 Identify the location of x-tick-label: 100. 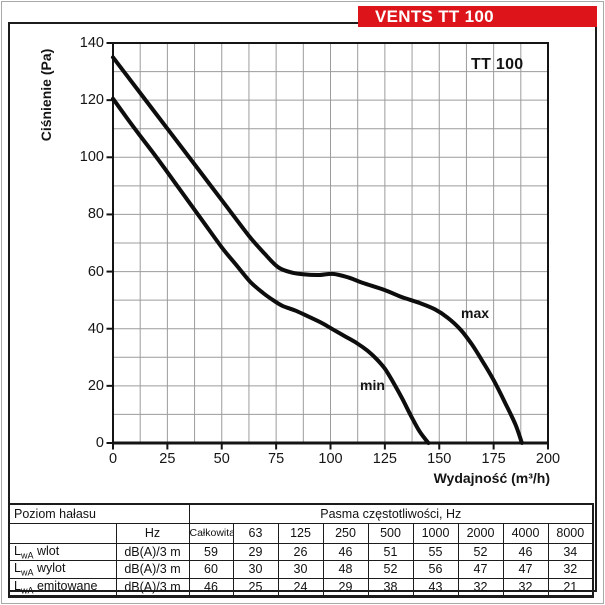
(330, 459).